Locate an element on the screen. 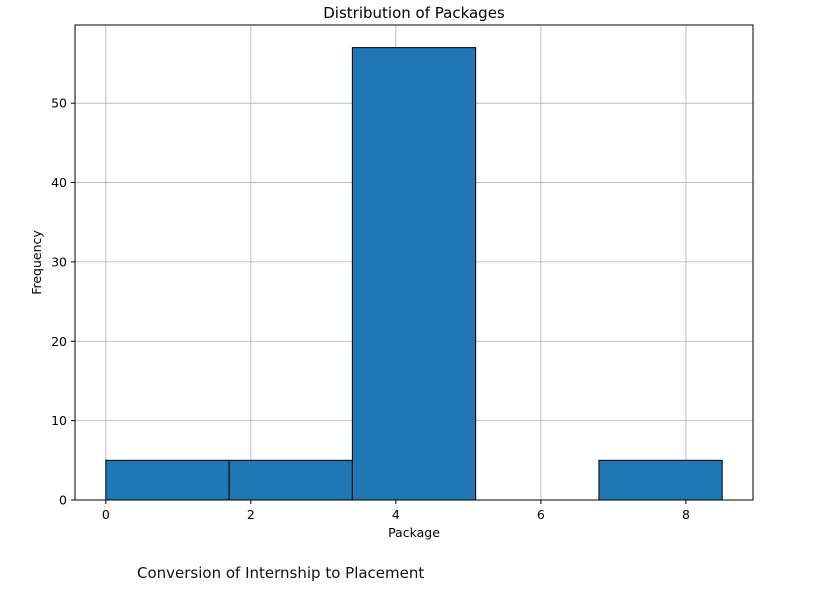  y-tick-label: 30 is located at coordinates (59, 261).